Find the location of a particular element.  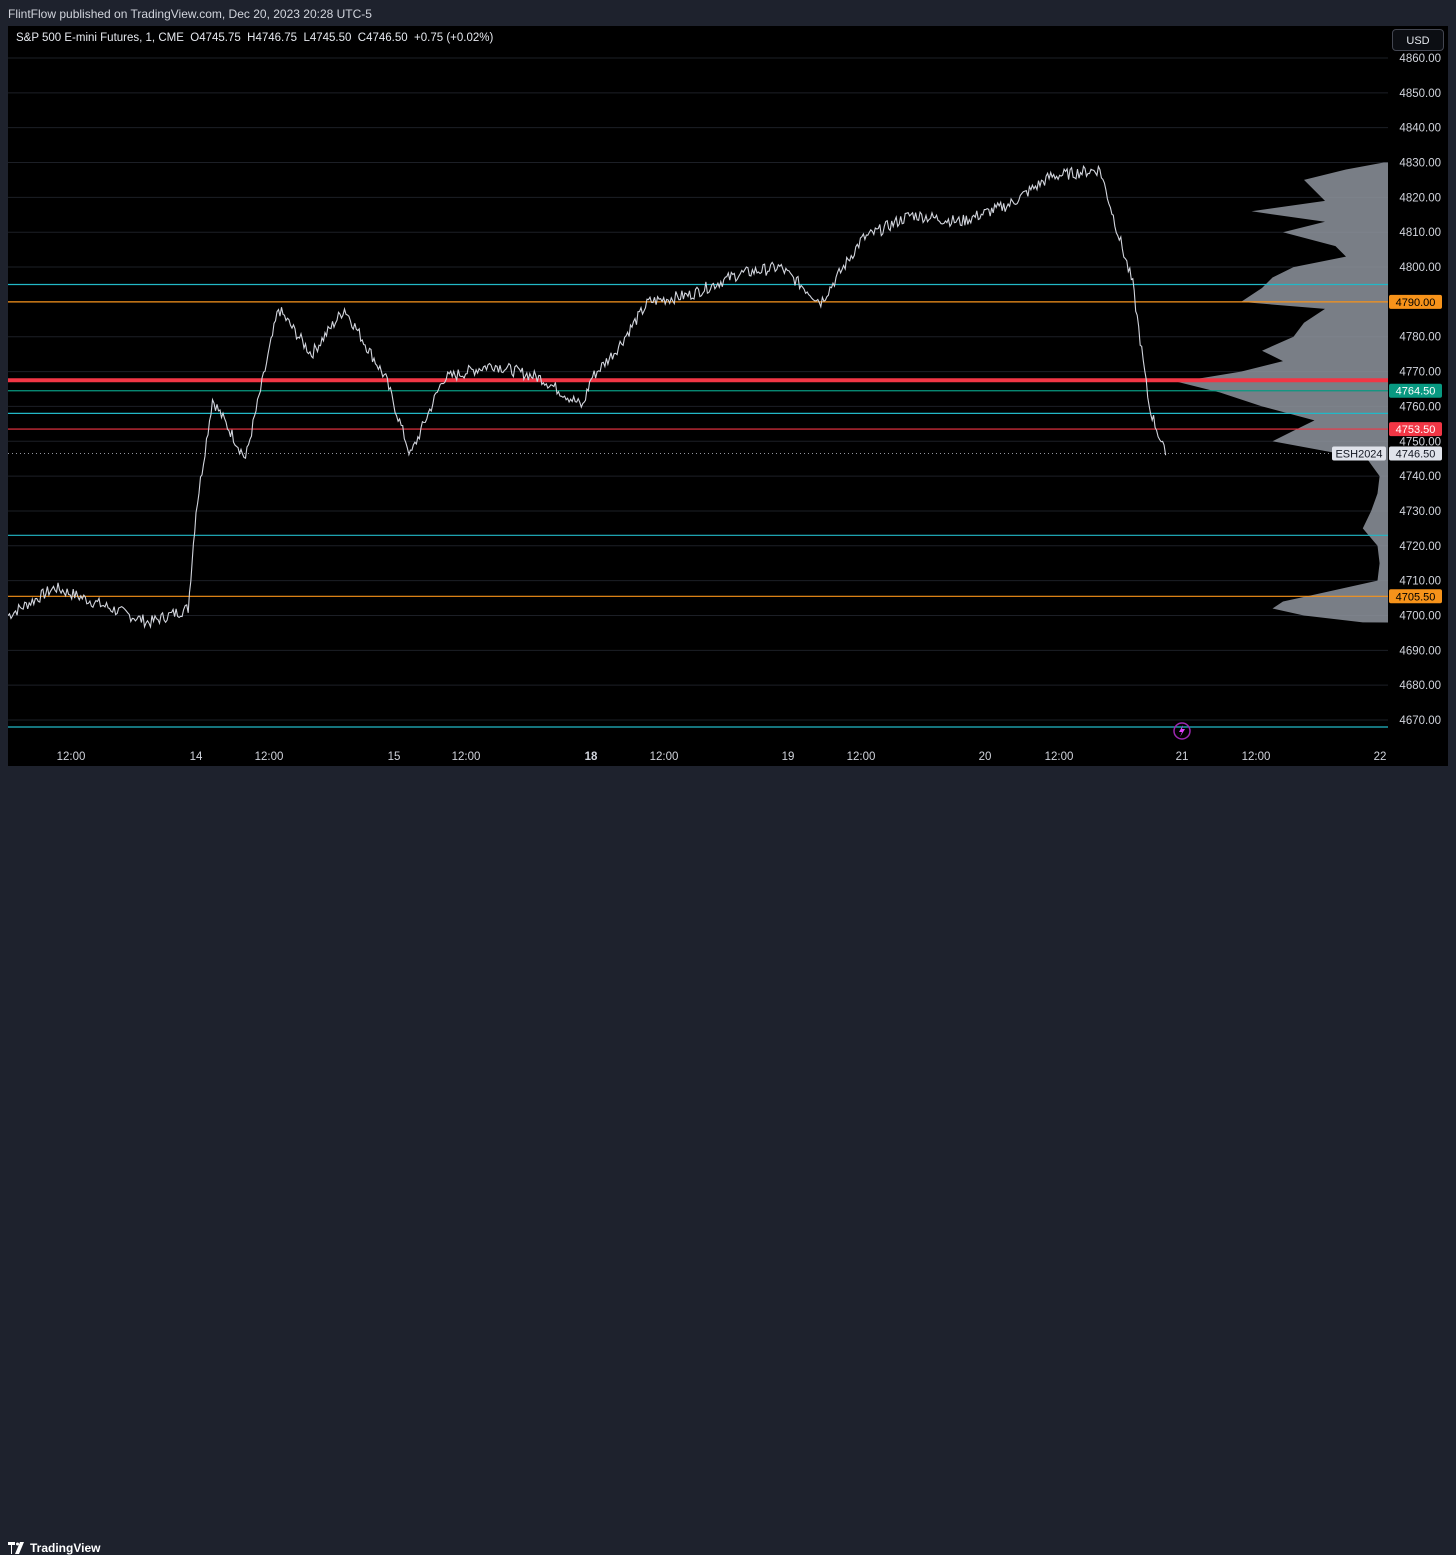

x-tick-label: 20 is located at coordinates (985, 757).